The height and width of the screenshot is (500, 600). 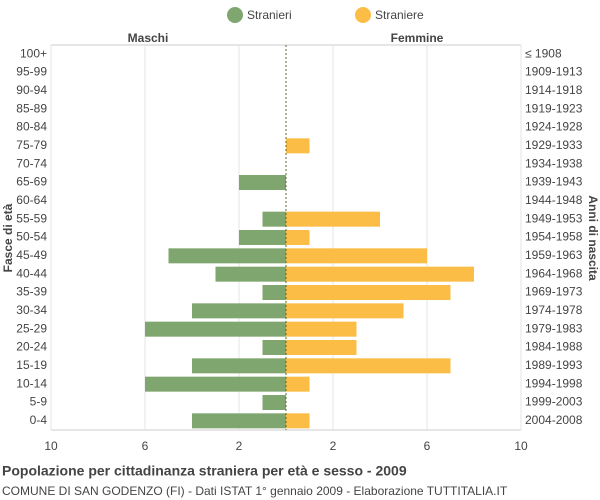 What do you see at coordinates (8, 237) in the screenshot?
I see `y-axis-label: Fasce di età` at bounding box center [8, 237].